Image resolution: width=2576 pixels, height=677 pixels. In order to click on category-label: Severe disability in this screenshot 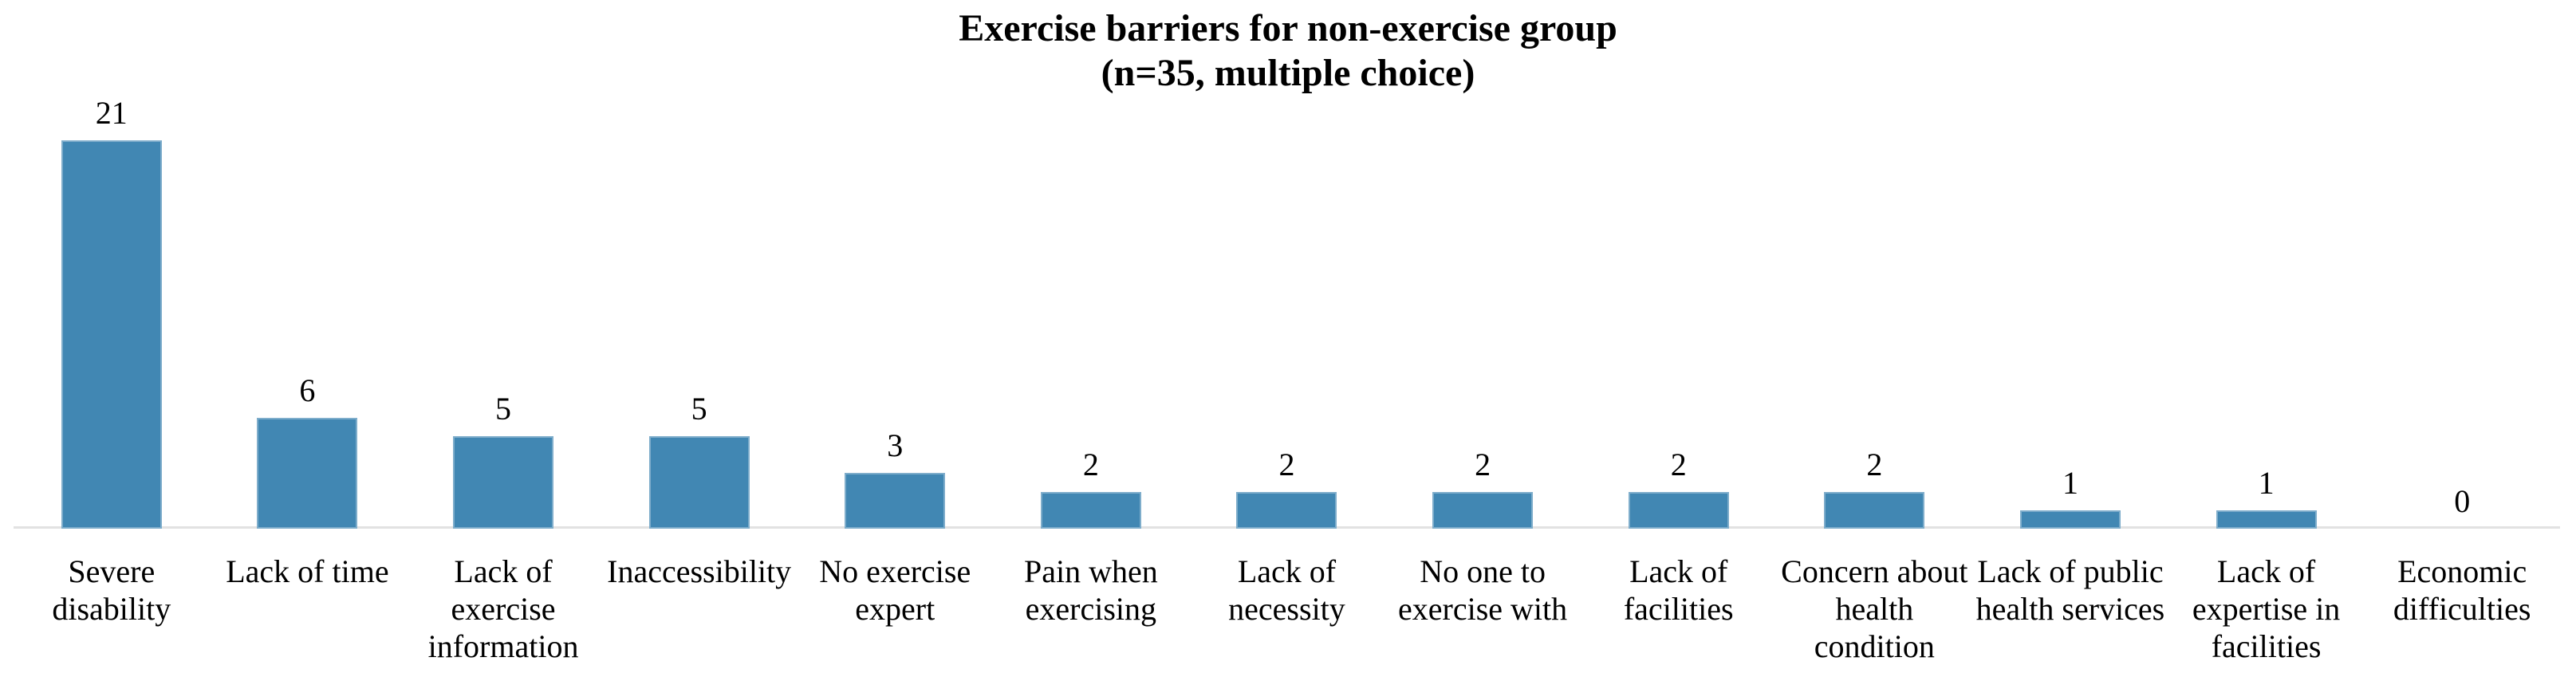, I will do `click(111, 590)`.